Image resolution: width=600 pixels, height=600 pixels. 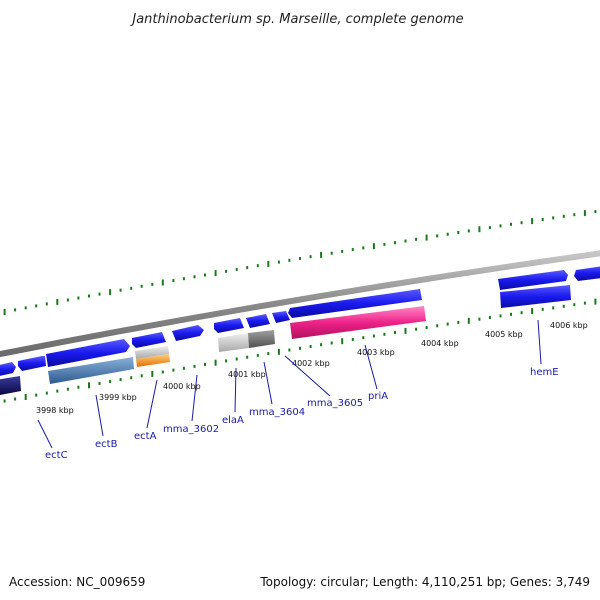 What do you see at coordinates (440, 343) in the screenshot?
I see `tick-label-4004: 4004 kbp` at bounding box center [440, 343].